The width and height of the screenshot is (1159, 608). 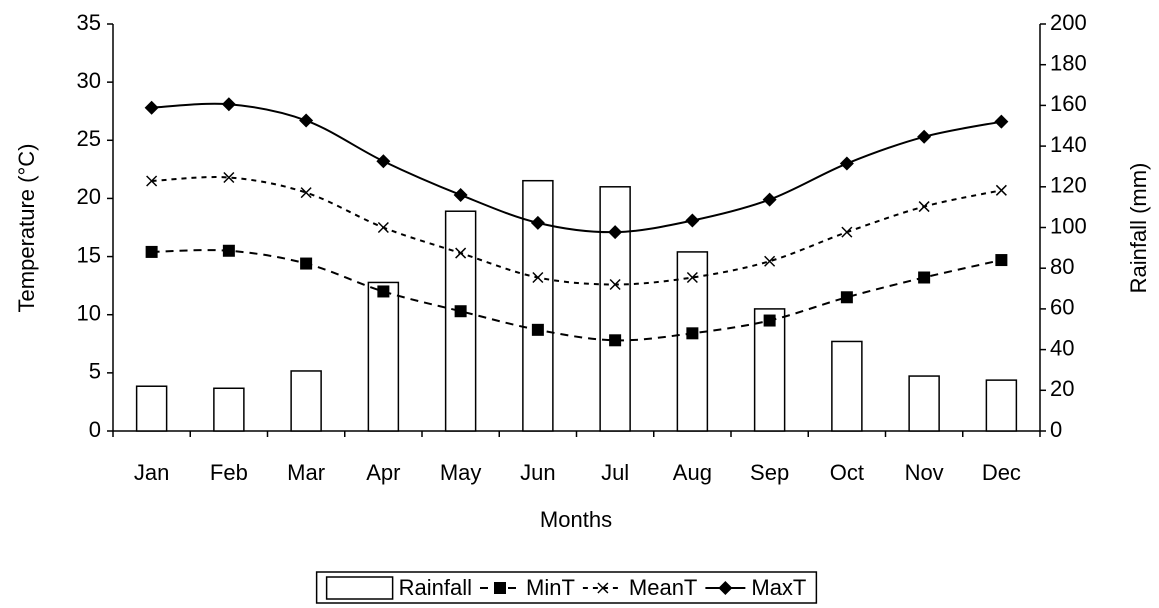 What do you see at coordinates (89, 22) in the screenshot?
I see `y-tick-label: 35` at bounding box center [89, 22].